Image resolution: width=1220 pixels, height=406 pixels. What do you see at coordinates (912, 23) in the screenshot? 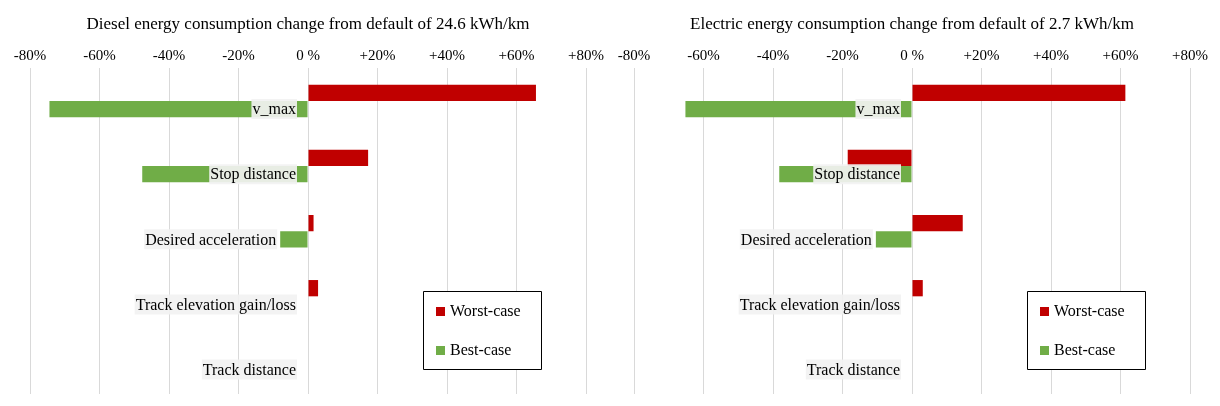
I see `chart-title: Electric energy consumption change from default of 2.7 kWh/km` at bounding box center [912, 23].